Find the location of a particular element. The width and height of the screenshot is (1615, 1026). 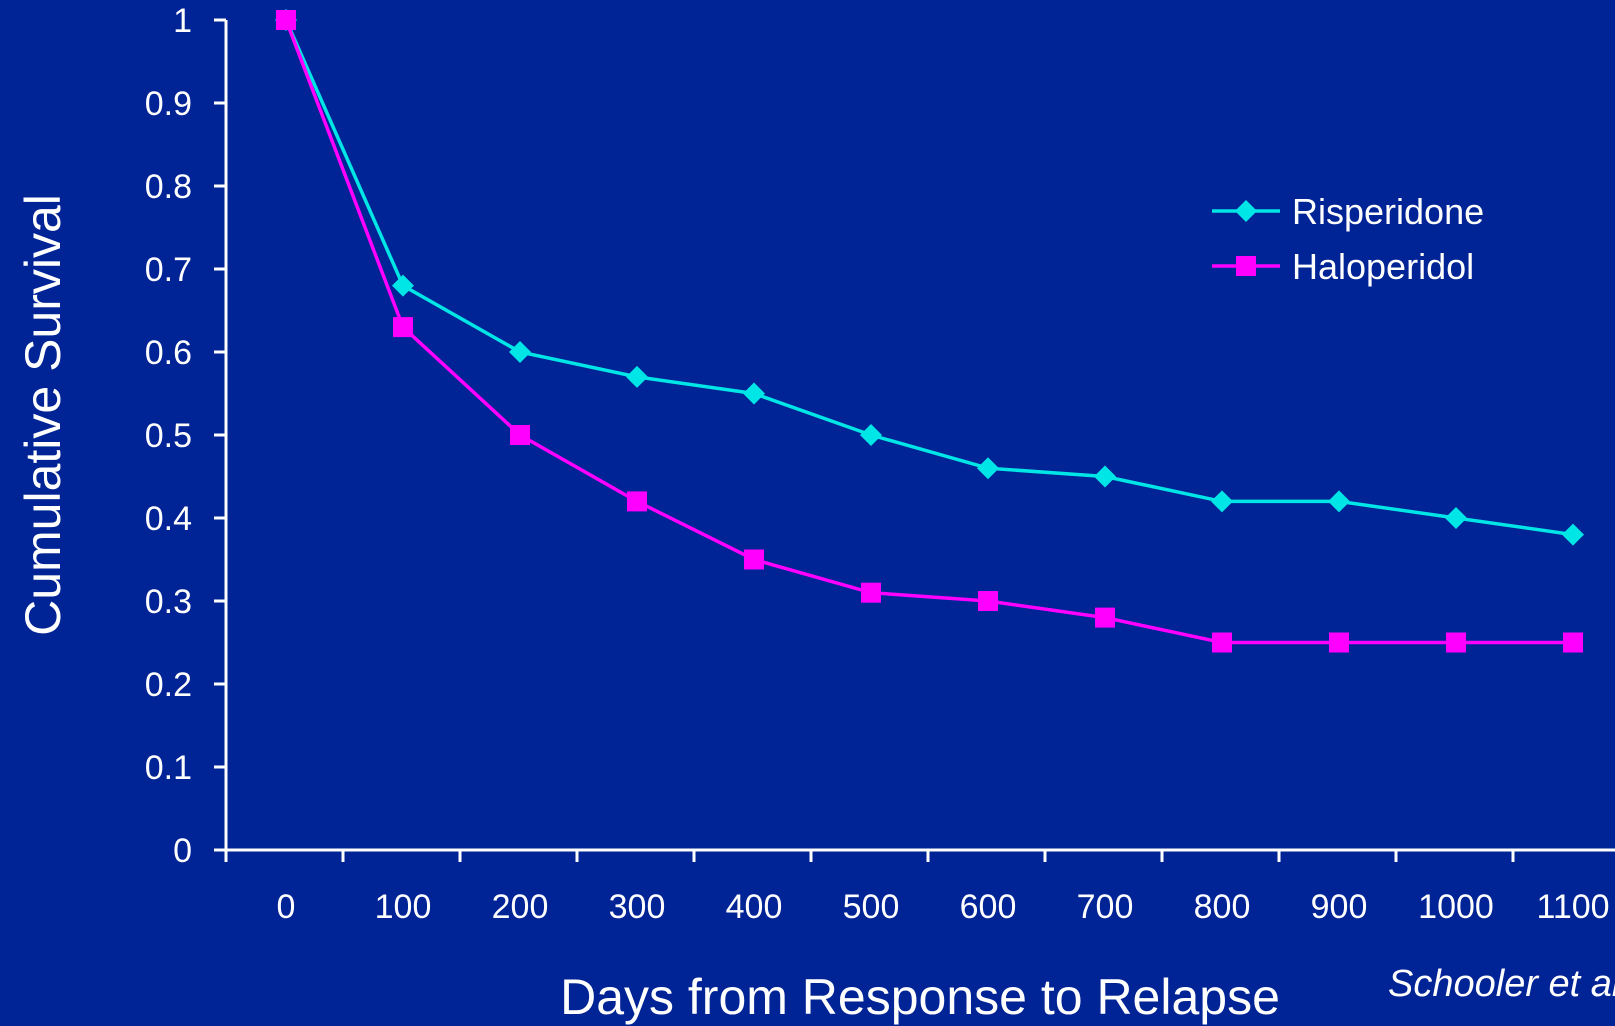

y-tick-label: 0.2 is located at coordinates (168, 685).